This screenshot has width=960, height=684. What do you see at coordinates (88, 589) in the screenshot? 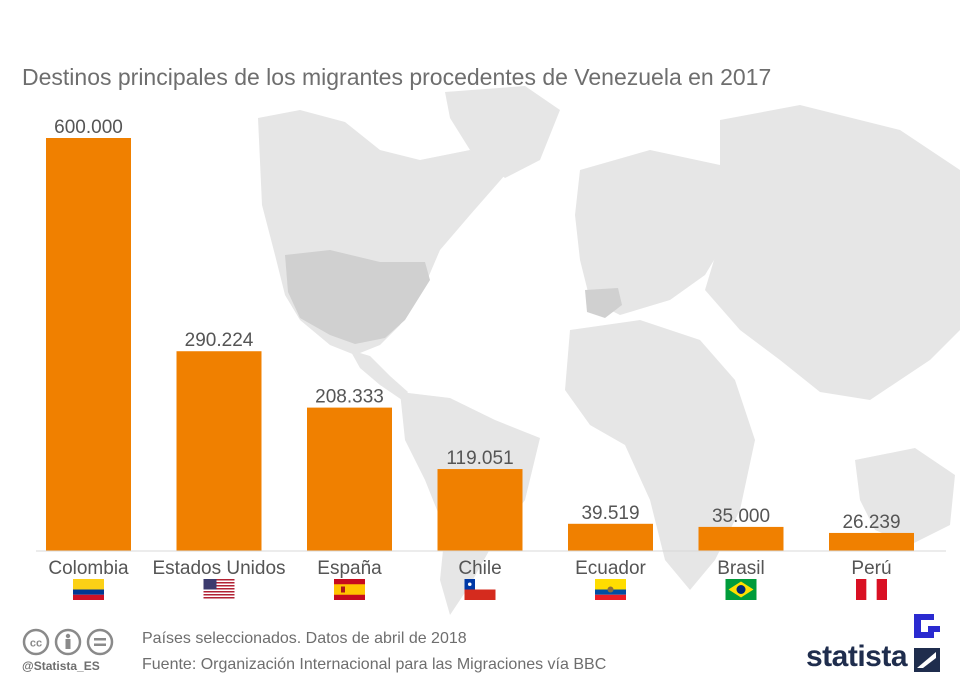
I see `flag-colombia-icon` at bounding box center [88, 589].